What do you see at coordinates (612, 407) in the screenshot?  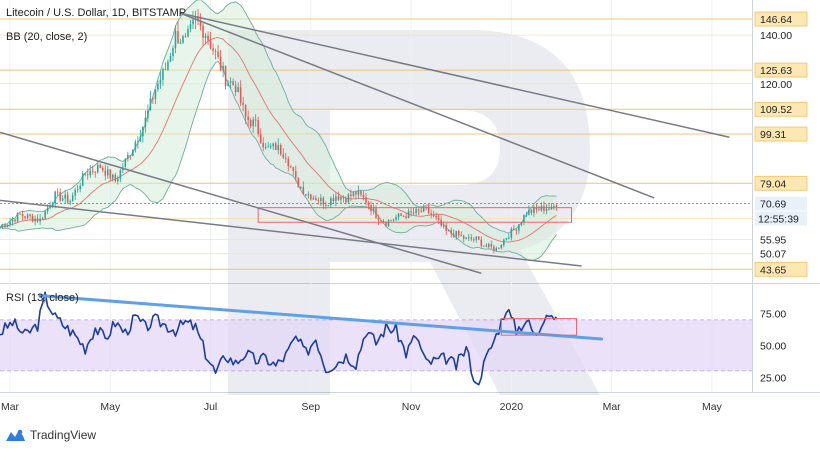 I see `time-tick-label: Mar` at bounding box center [612, 407].